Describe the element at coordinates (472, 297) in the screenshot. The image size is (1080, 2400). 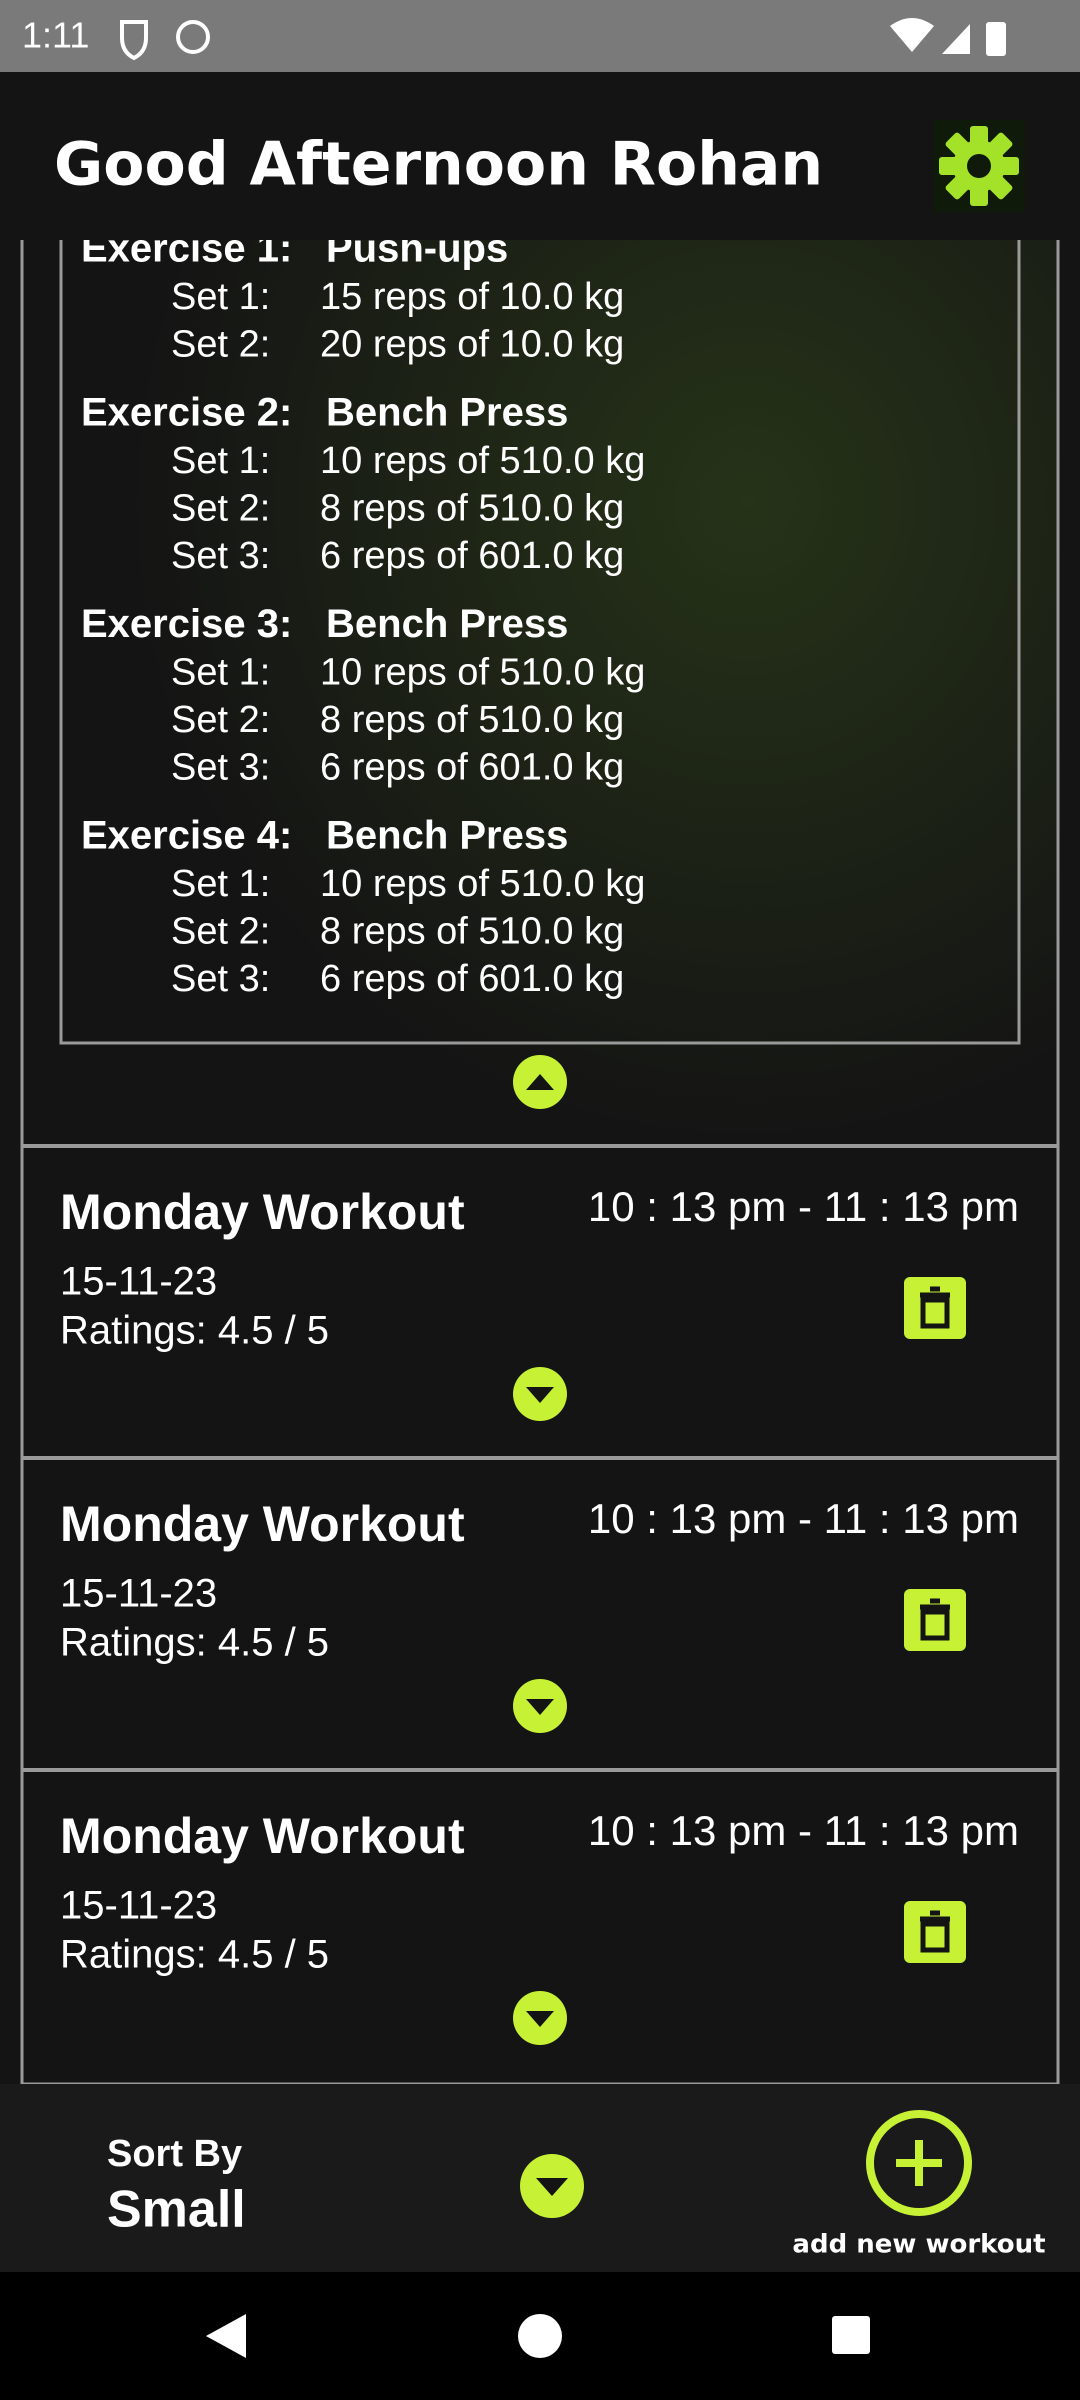
I see `set-detail: 15 reps of 10.0 kg` at that location.